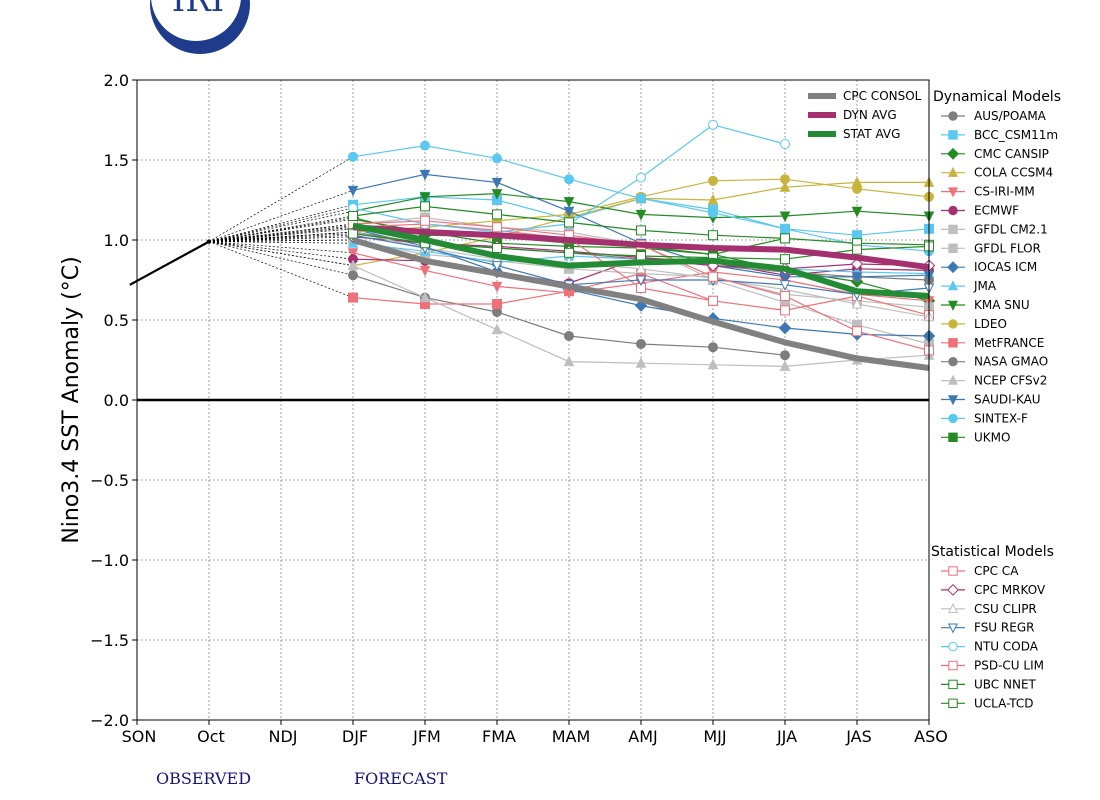 This screenshot has height=800, width=1100. I want to click on connector-cs-iri-mm, so click(281, 247).